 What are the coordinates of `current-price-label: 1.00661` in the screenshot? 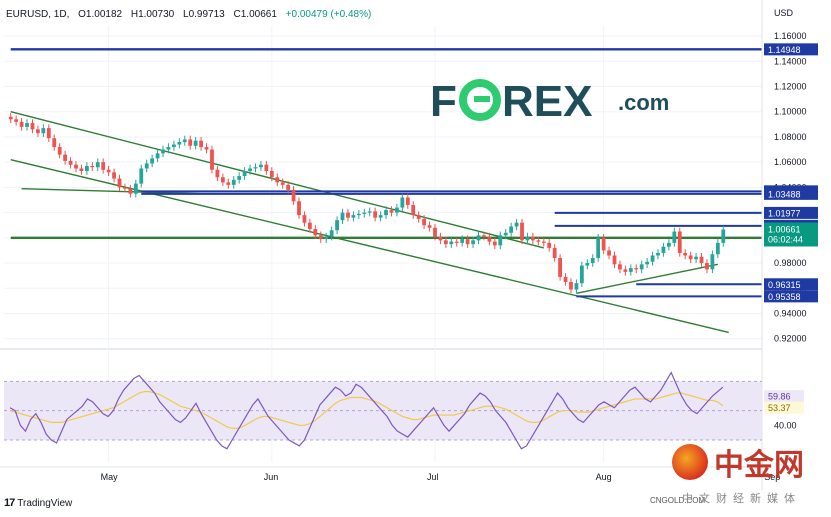 It's located at (784, 230).